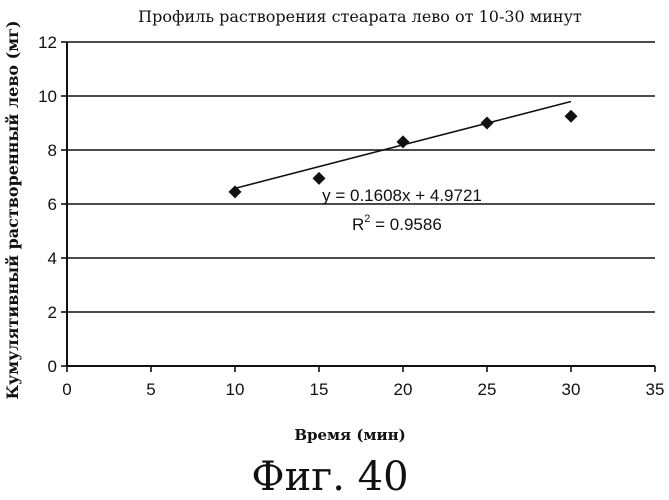  What do you see at coordinates (571, 389) in the screenshot?
I see `x-tick-label-6: 30` at bounding box center [571, 389].